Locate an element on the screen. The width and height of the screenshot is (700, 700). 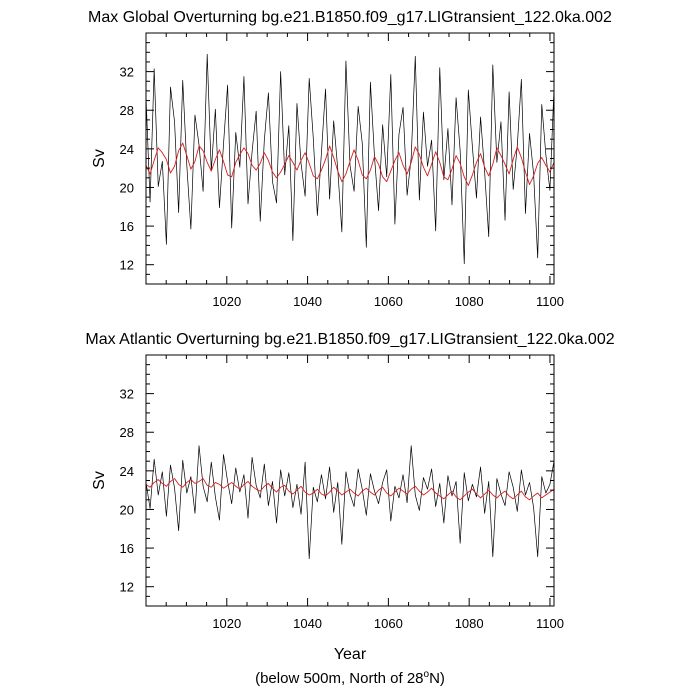
footnote: (below 500m, North of 28oN) is located at coordinates (350, 678).